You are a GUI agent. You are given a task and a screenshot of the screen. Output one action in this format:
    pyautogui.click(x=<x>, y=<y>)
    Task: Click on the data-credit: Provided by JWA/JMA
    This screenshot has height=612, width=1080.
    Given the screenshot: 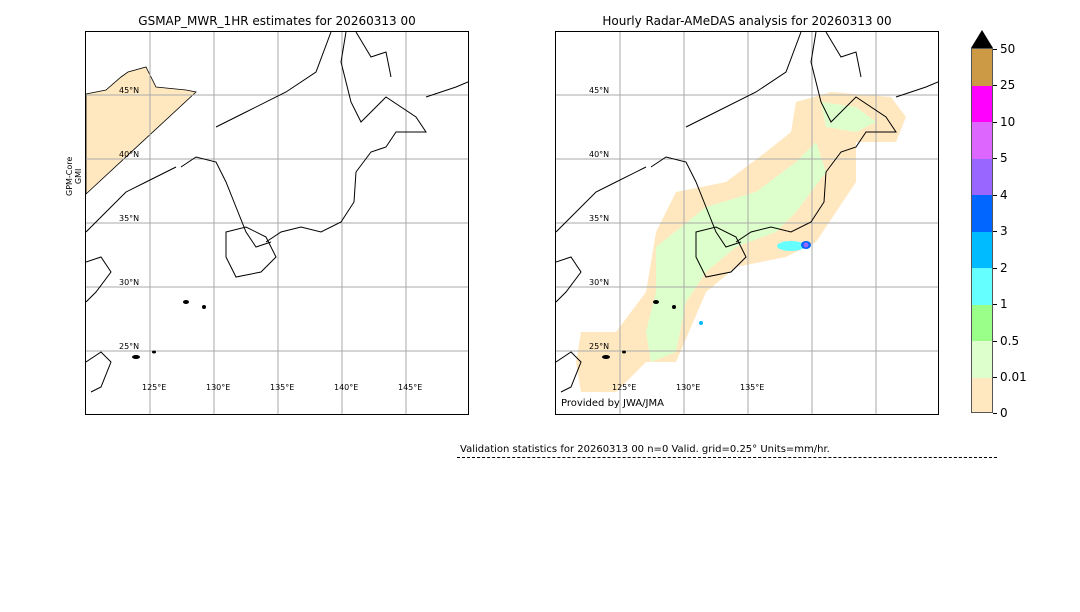 What is the action you would take?
    pyautogui.click(x=612, y=403)
    